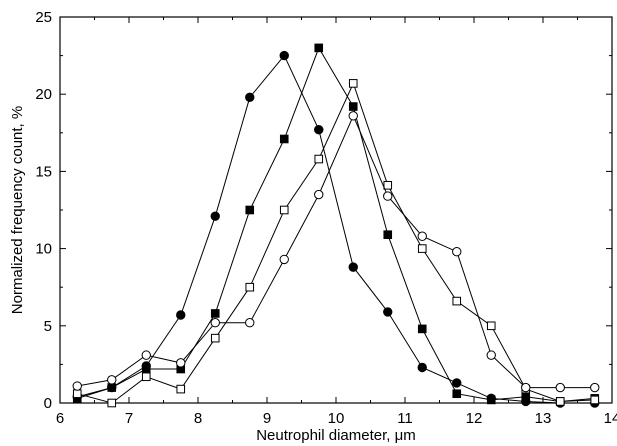 Image resolution: width=617 pixels, height=446 pixels. What do you see at coordinates (48, 403) in the screenshot?
I see `y-tick-label: 0` at bounding box center [48, 403].